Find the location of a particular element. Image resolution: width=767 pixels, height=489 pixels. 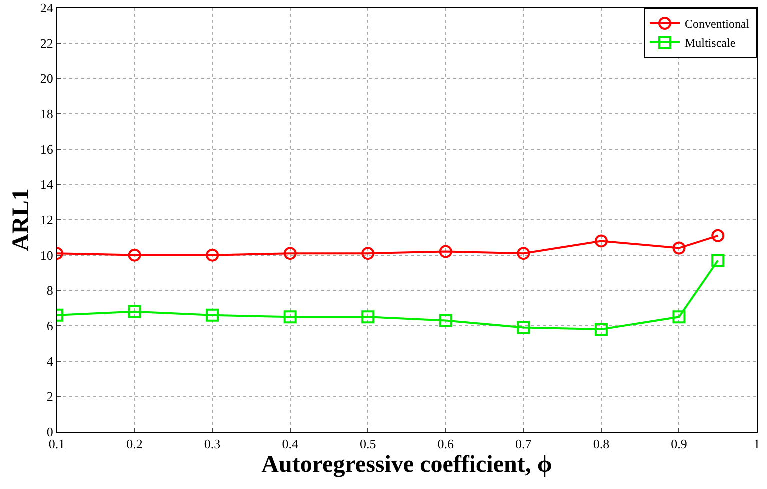

y-tick-label: 14 is located at coordinates (47, 184).